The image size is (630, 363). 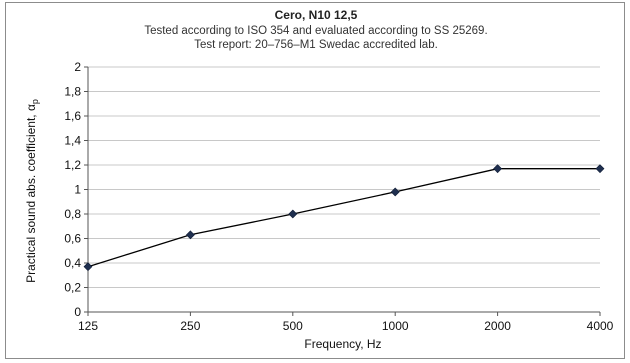 I want to click on y-tick-label-5: 1, so click(x=77, y=190).